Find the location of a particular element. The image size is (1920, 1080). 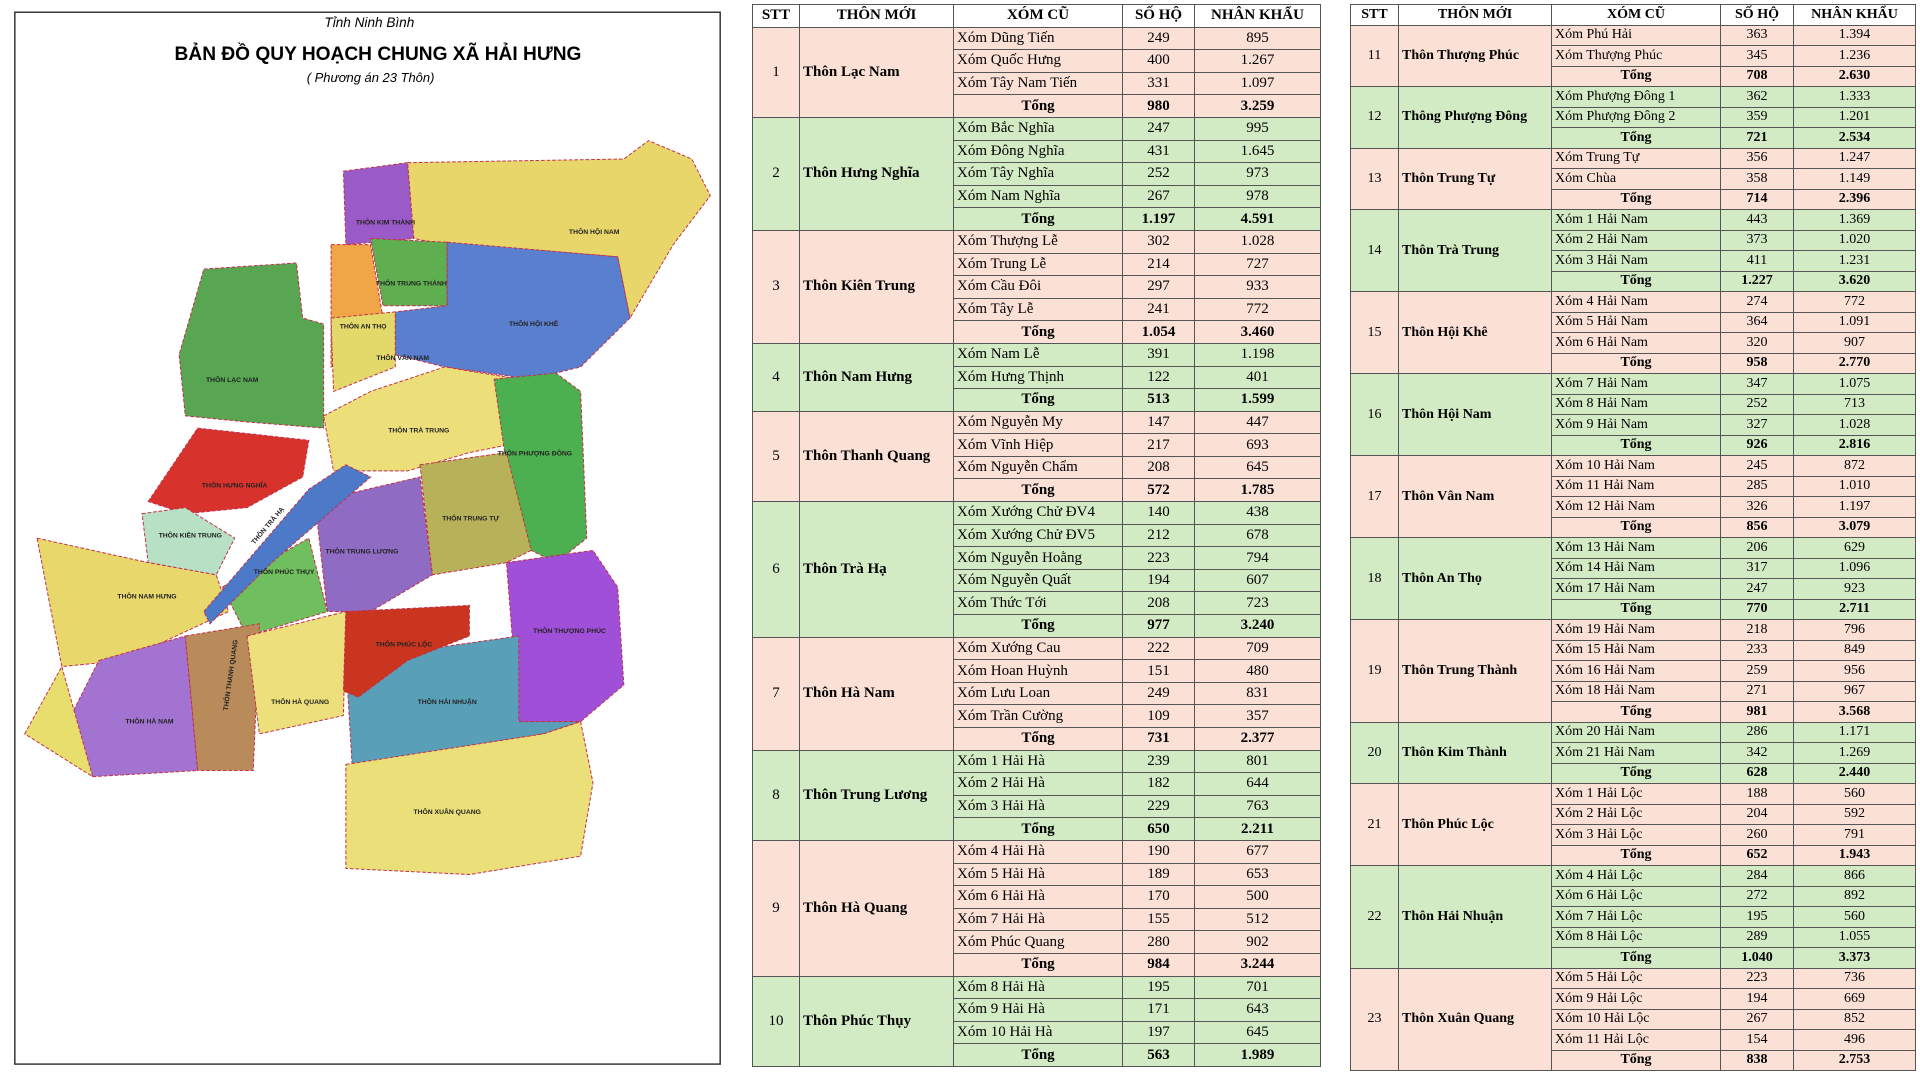

households-cell: 302 is located at coordinates (1158, 241).